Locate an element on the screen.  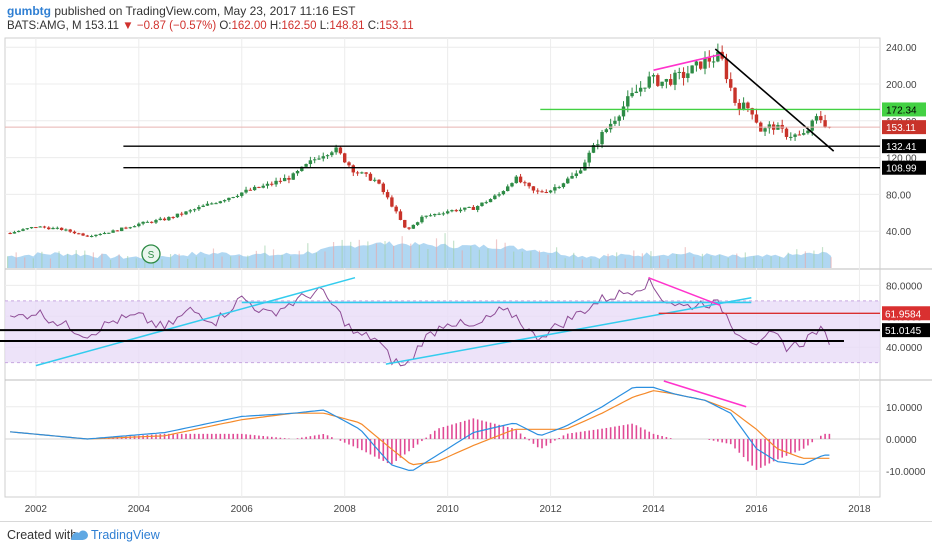
price-y-tick-label: 200.00 is located at coordinates (901, 85).